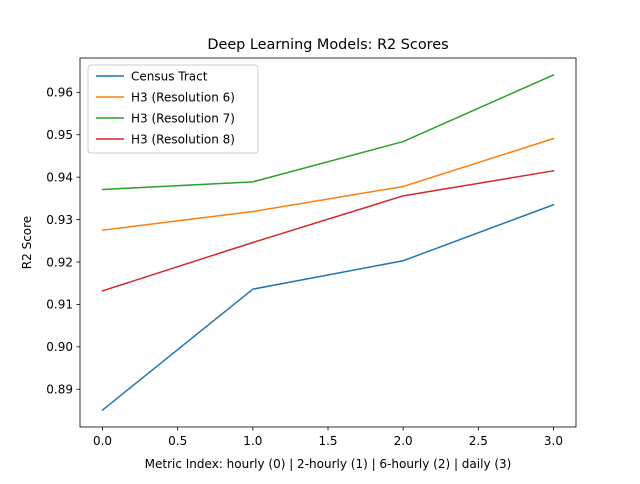 The width and height of the screenshot is (640, 484). Describe the element at coordinates (63, 241) in the screenshot. I see `y-axis-ticks: 0.89 0.90 0.91 0.92 0.93 0.94 0.95 0.96` at that location.